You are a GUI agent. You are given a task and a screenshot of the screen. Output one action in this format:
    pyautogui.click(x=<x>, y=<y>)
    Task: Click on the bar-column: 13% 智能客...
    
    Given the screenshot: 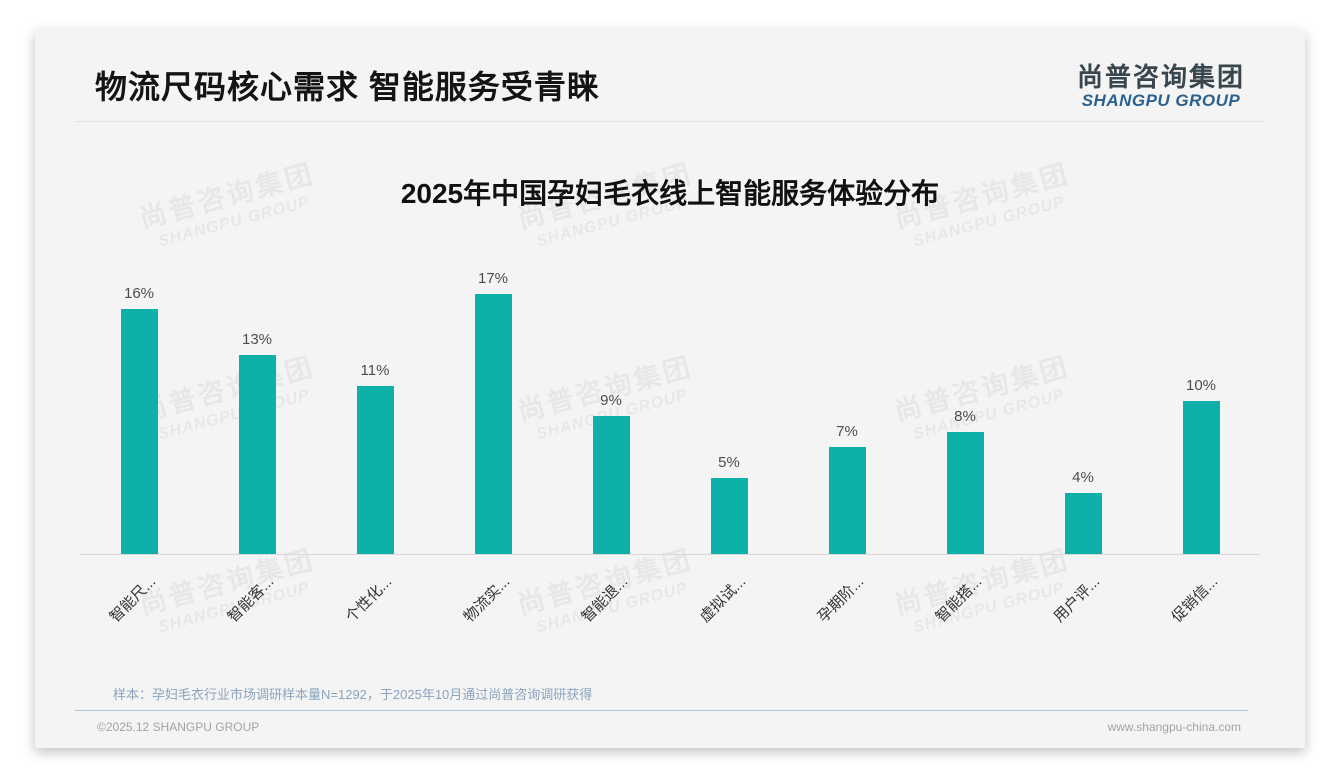 What is the action you would take?
    pyautogui.click(x=257, y=393)
    